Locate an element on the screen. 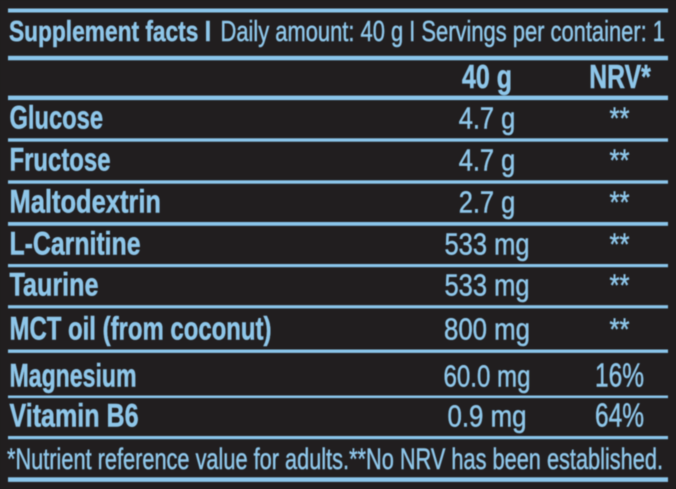  svg-text: 800 mg is located at coordinates (487, 329).